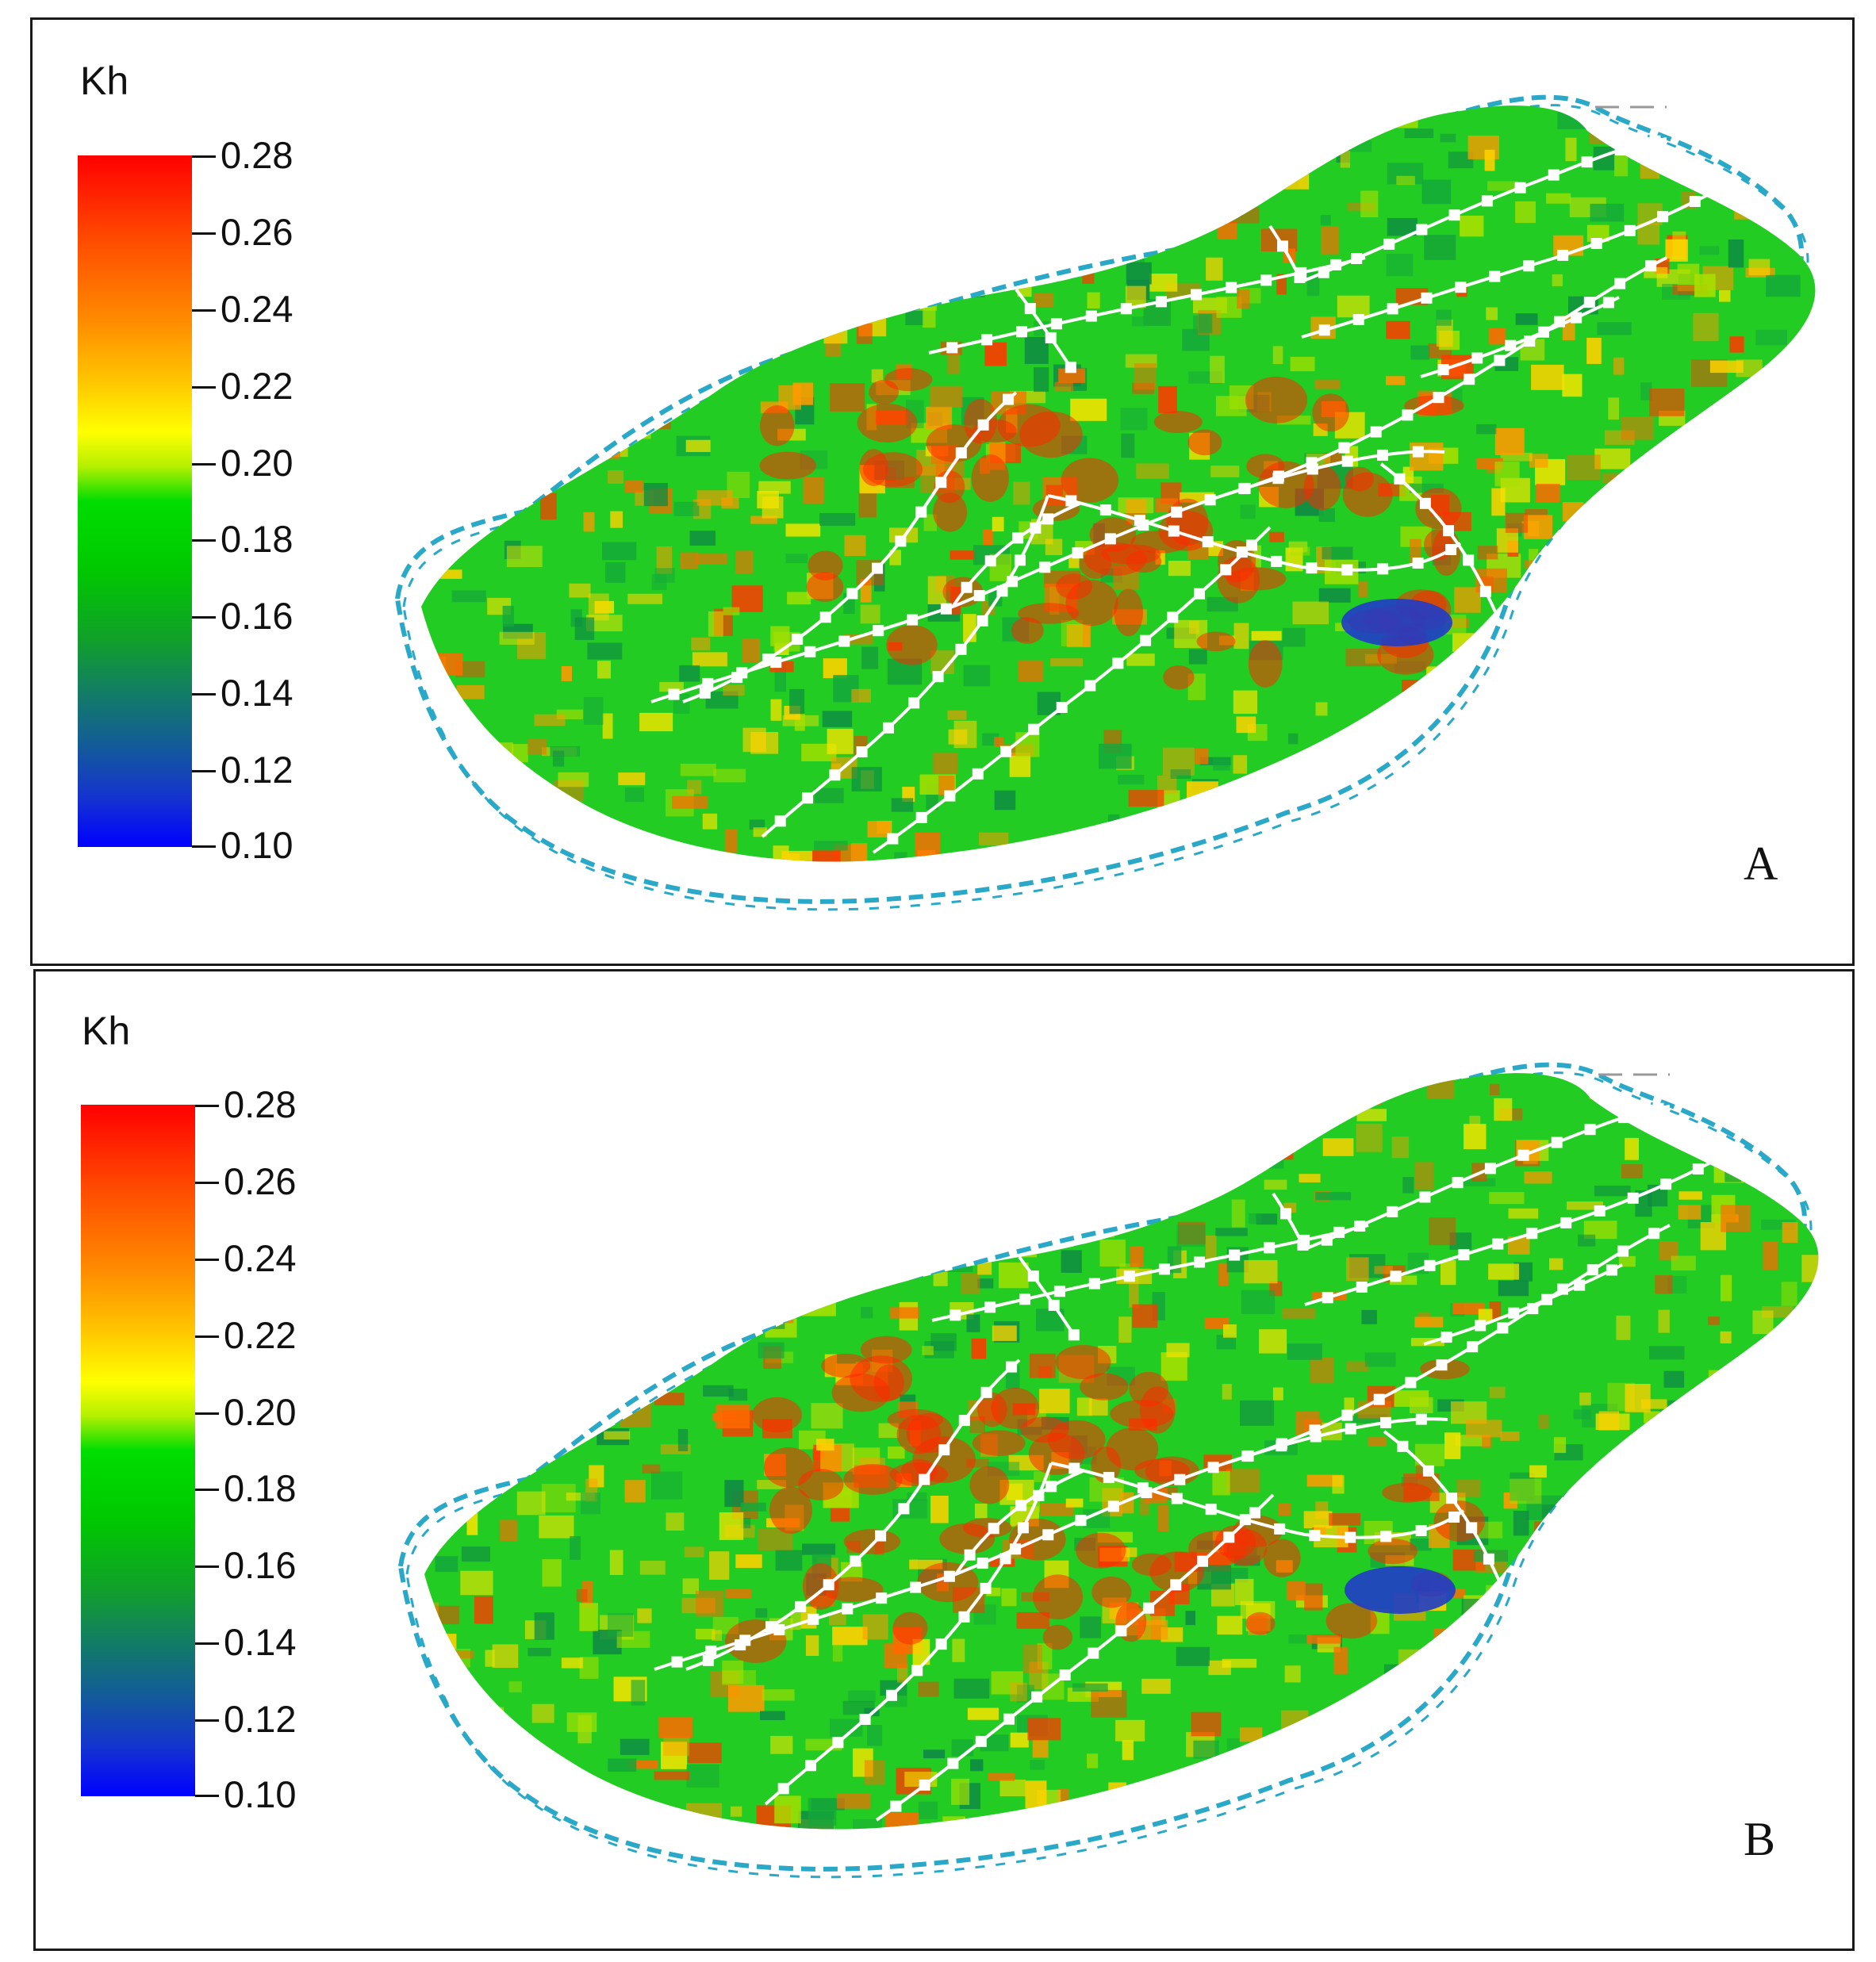 This screenshot has height=1962, width=1876. Describe the element at coordinates (260, 1719) in the screenshot. I see `tick-label: 0.12` at that location.